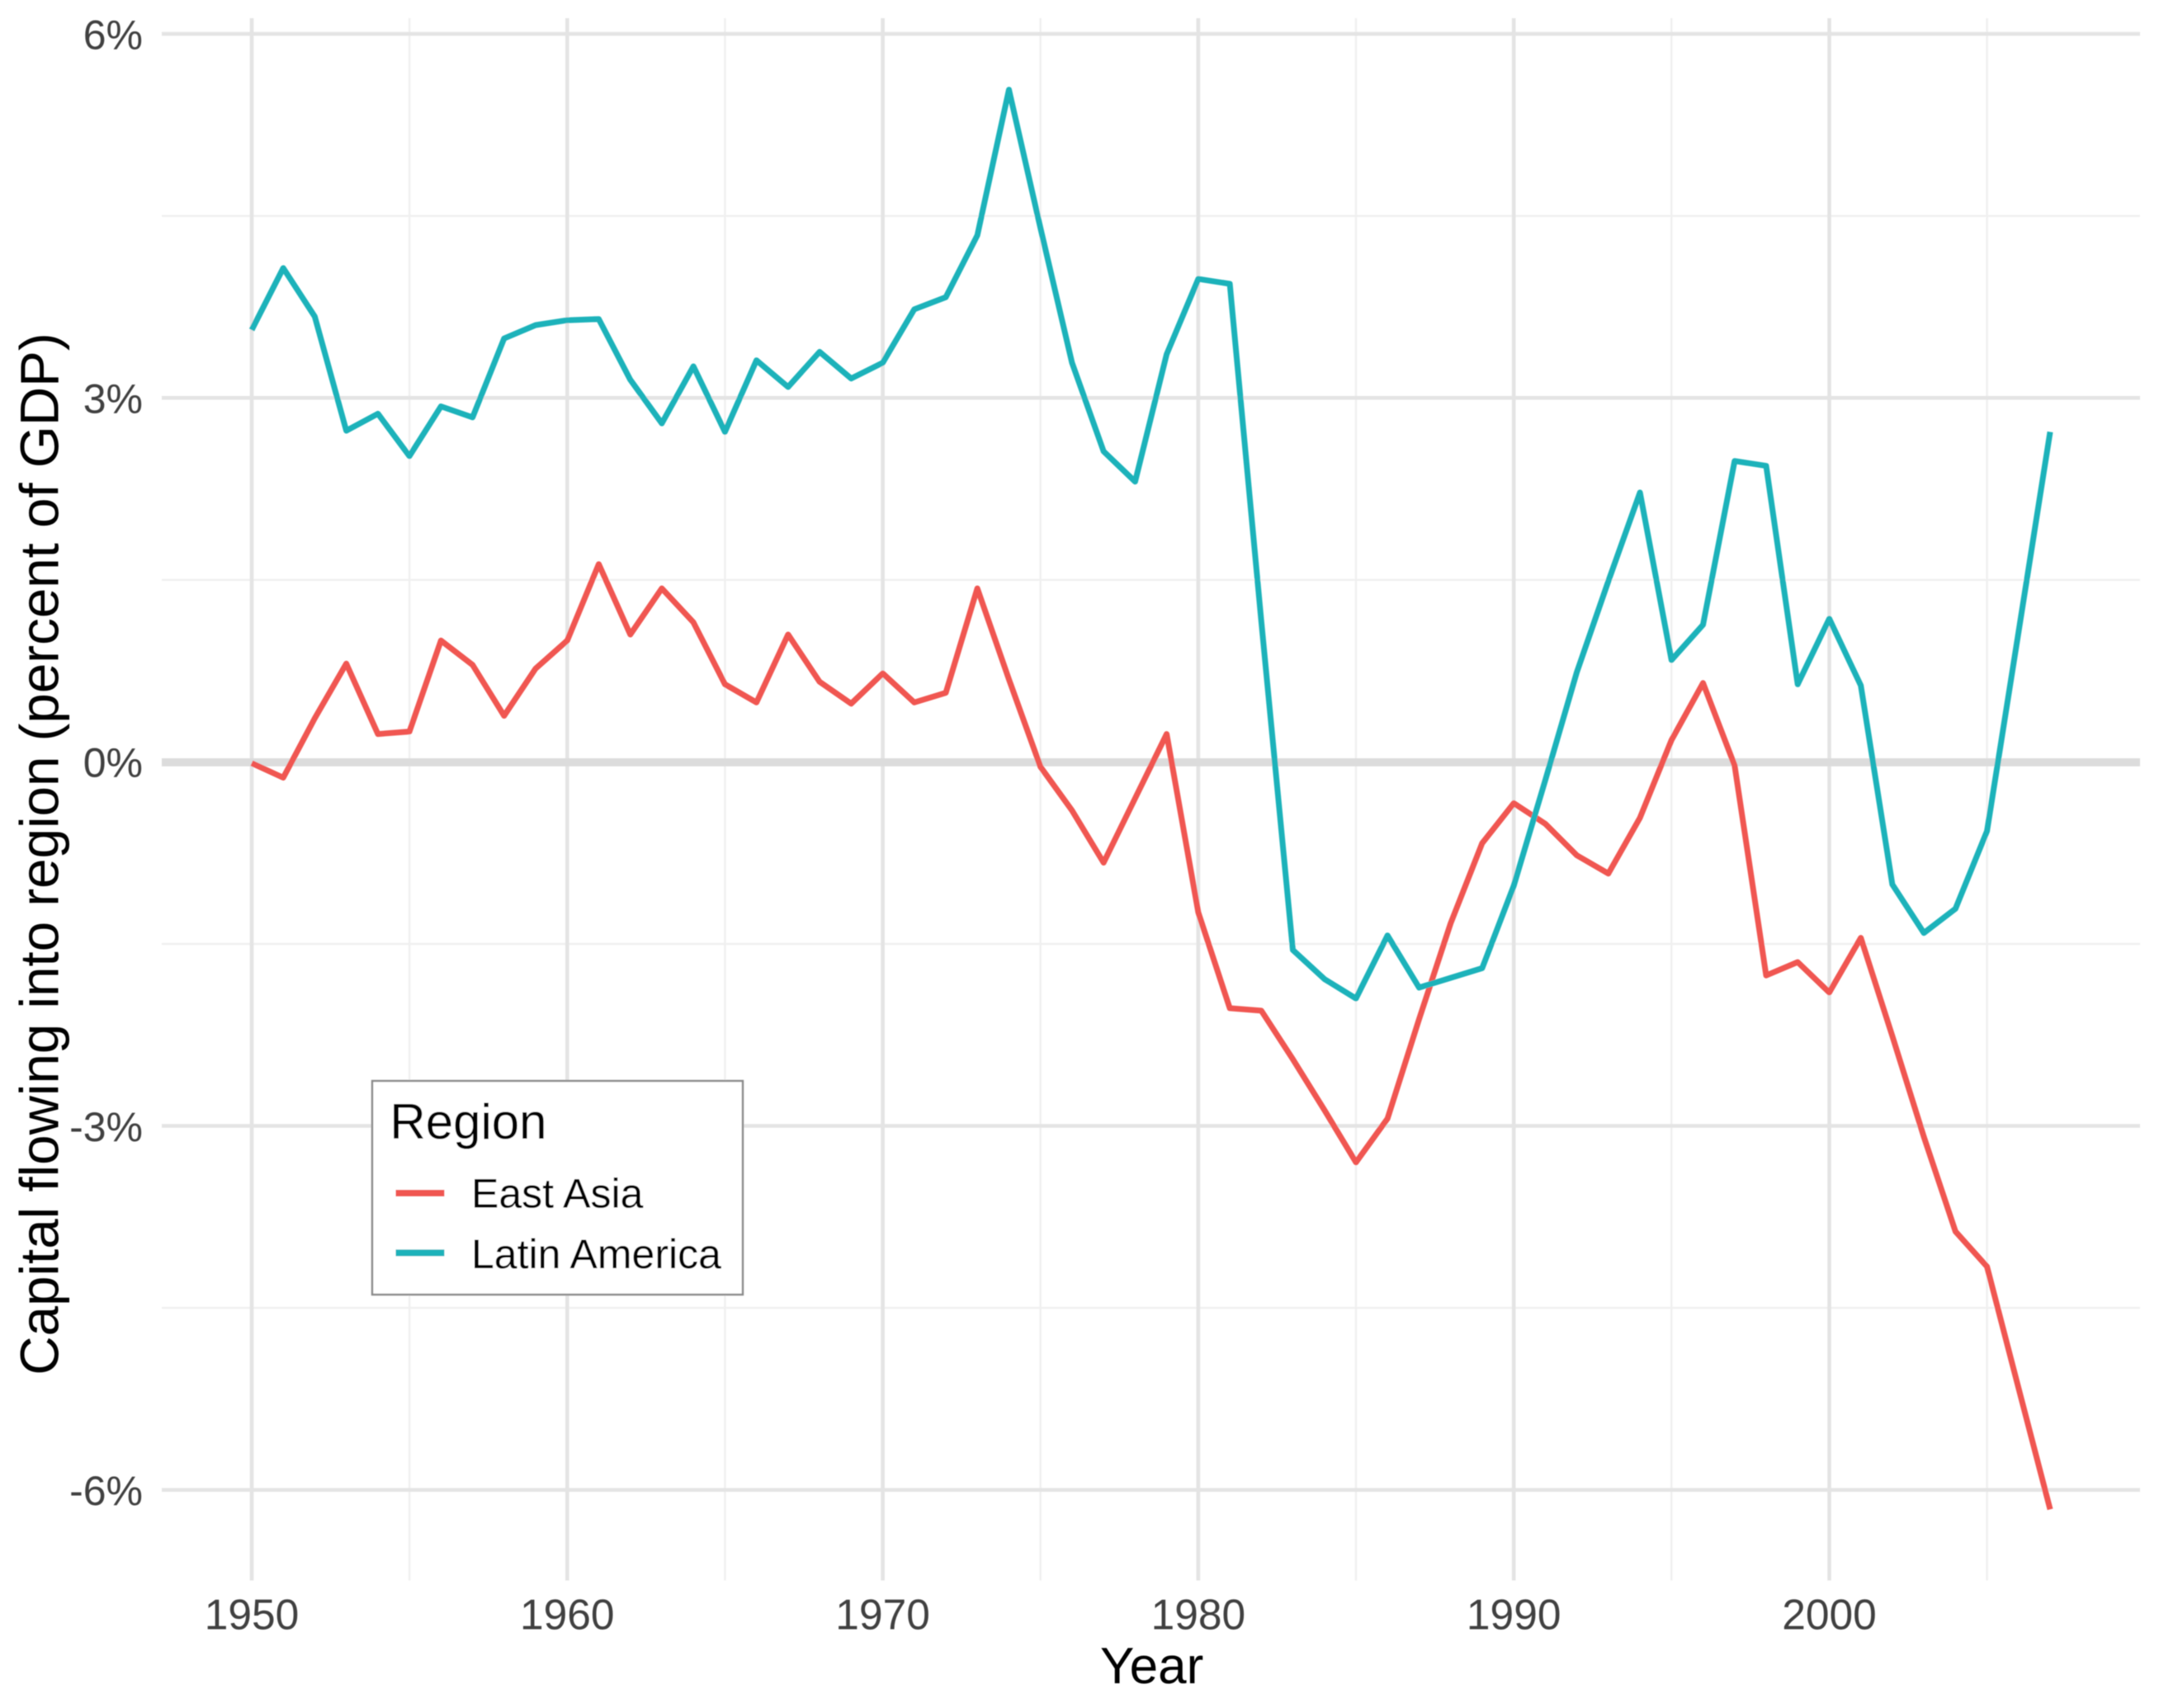 Image resolution: width=2159 pixels, height=1708 pixels. What do you see at coordinates (106, 1127) in the screenshot?
I see `svg-text: -3%` at bounding box center [106, 1127].